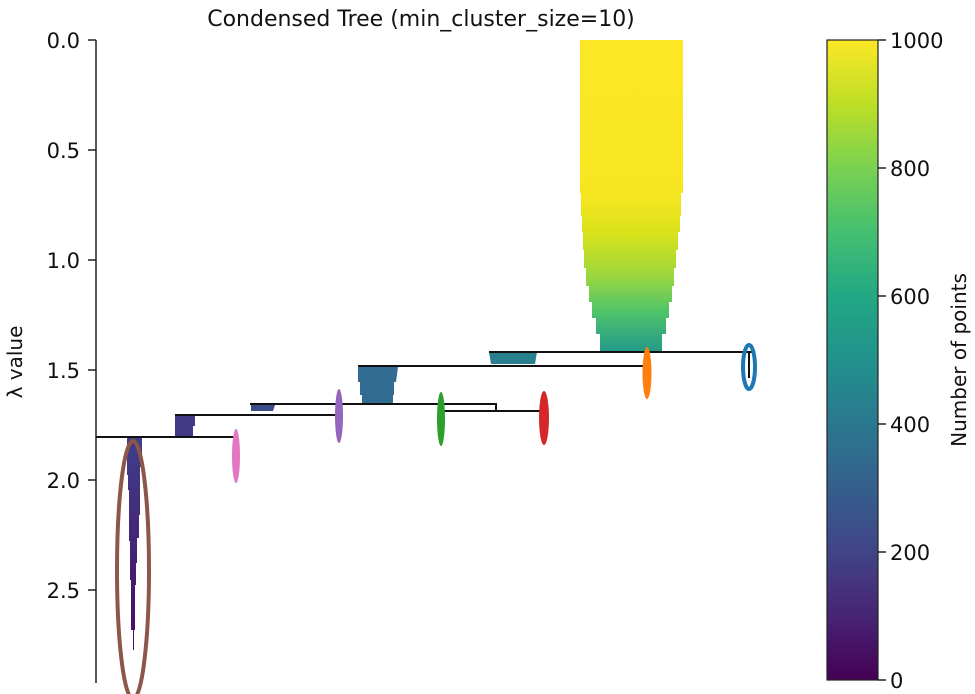 This screenshot has width=975, height=694. Describe the element at coordinates (63, 261) in the screenshot. I see `y-tick-label: 1.0` at that location.